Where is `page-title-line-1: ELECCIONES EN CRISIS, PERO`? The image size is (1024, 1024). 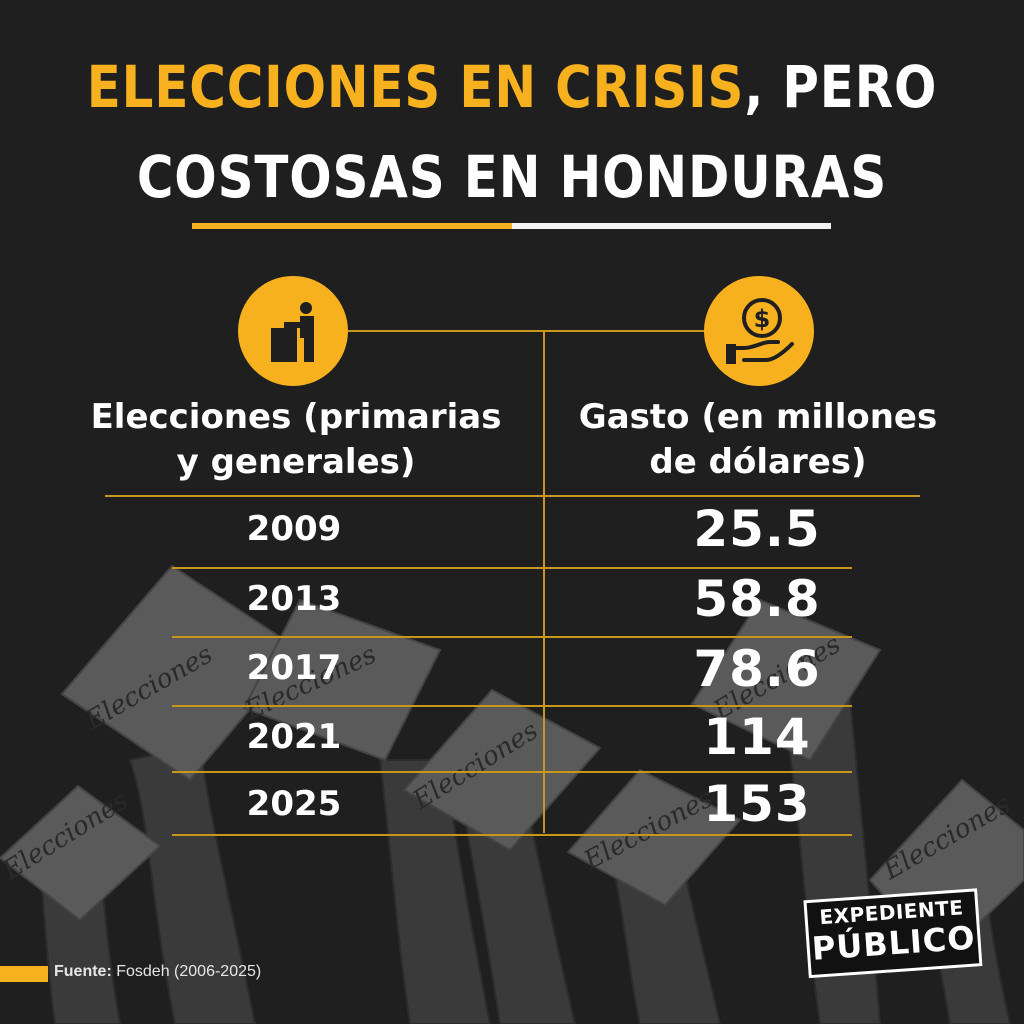 page-title-line-1: ELECCIONES EN CRISIS, PERO is located at coordinates (512, 87).